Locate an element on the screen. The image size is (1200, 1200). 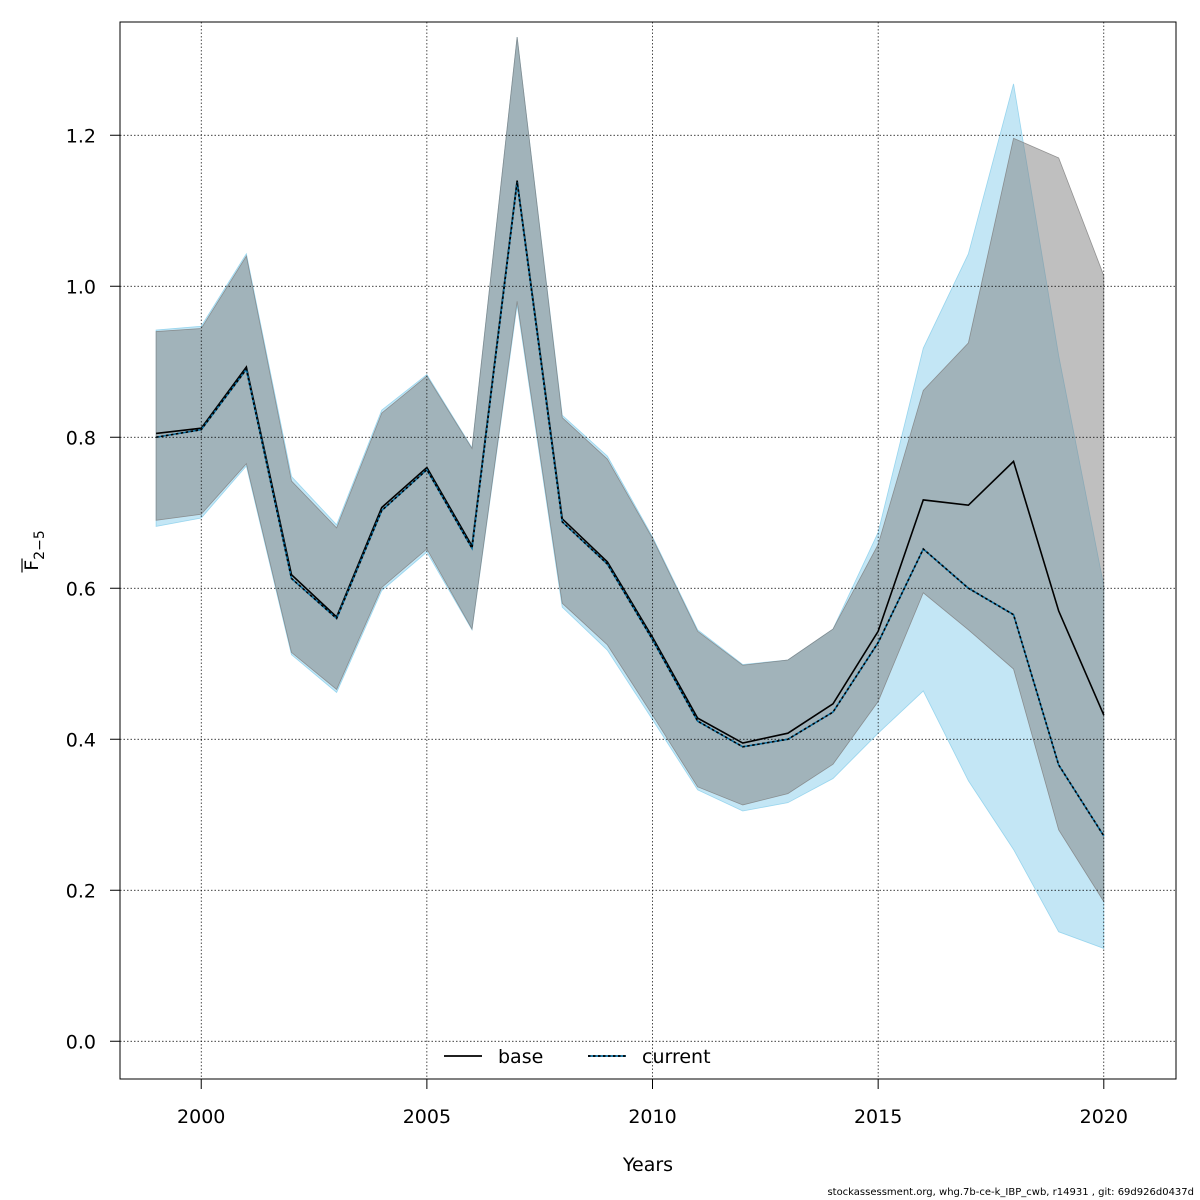
y-tick-label: 0.0 is located at coordinates (81, 1042).